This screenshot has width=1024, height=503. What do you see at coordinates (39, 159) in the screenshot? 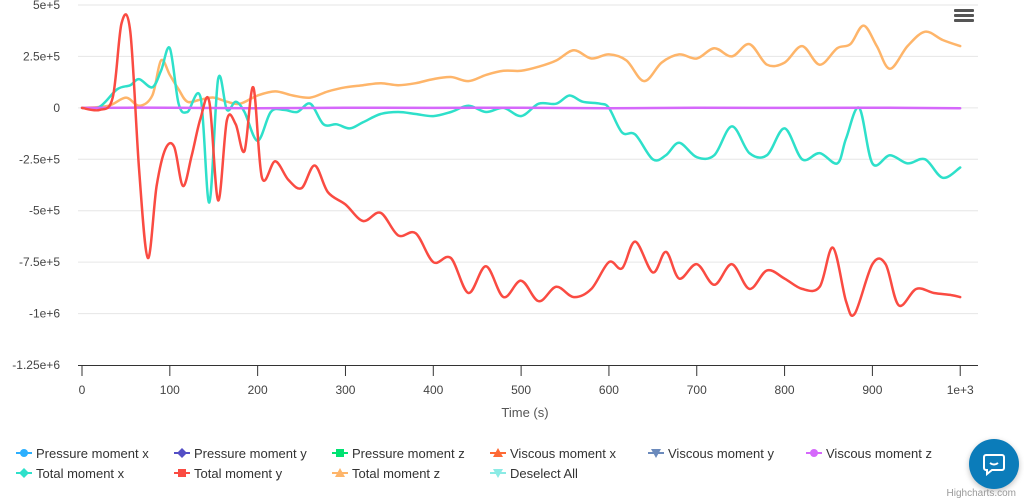
I see `y-tick-label: -2.5e+5` at bounding box center [39, 159].